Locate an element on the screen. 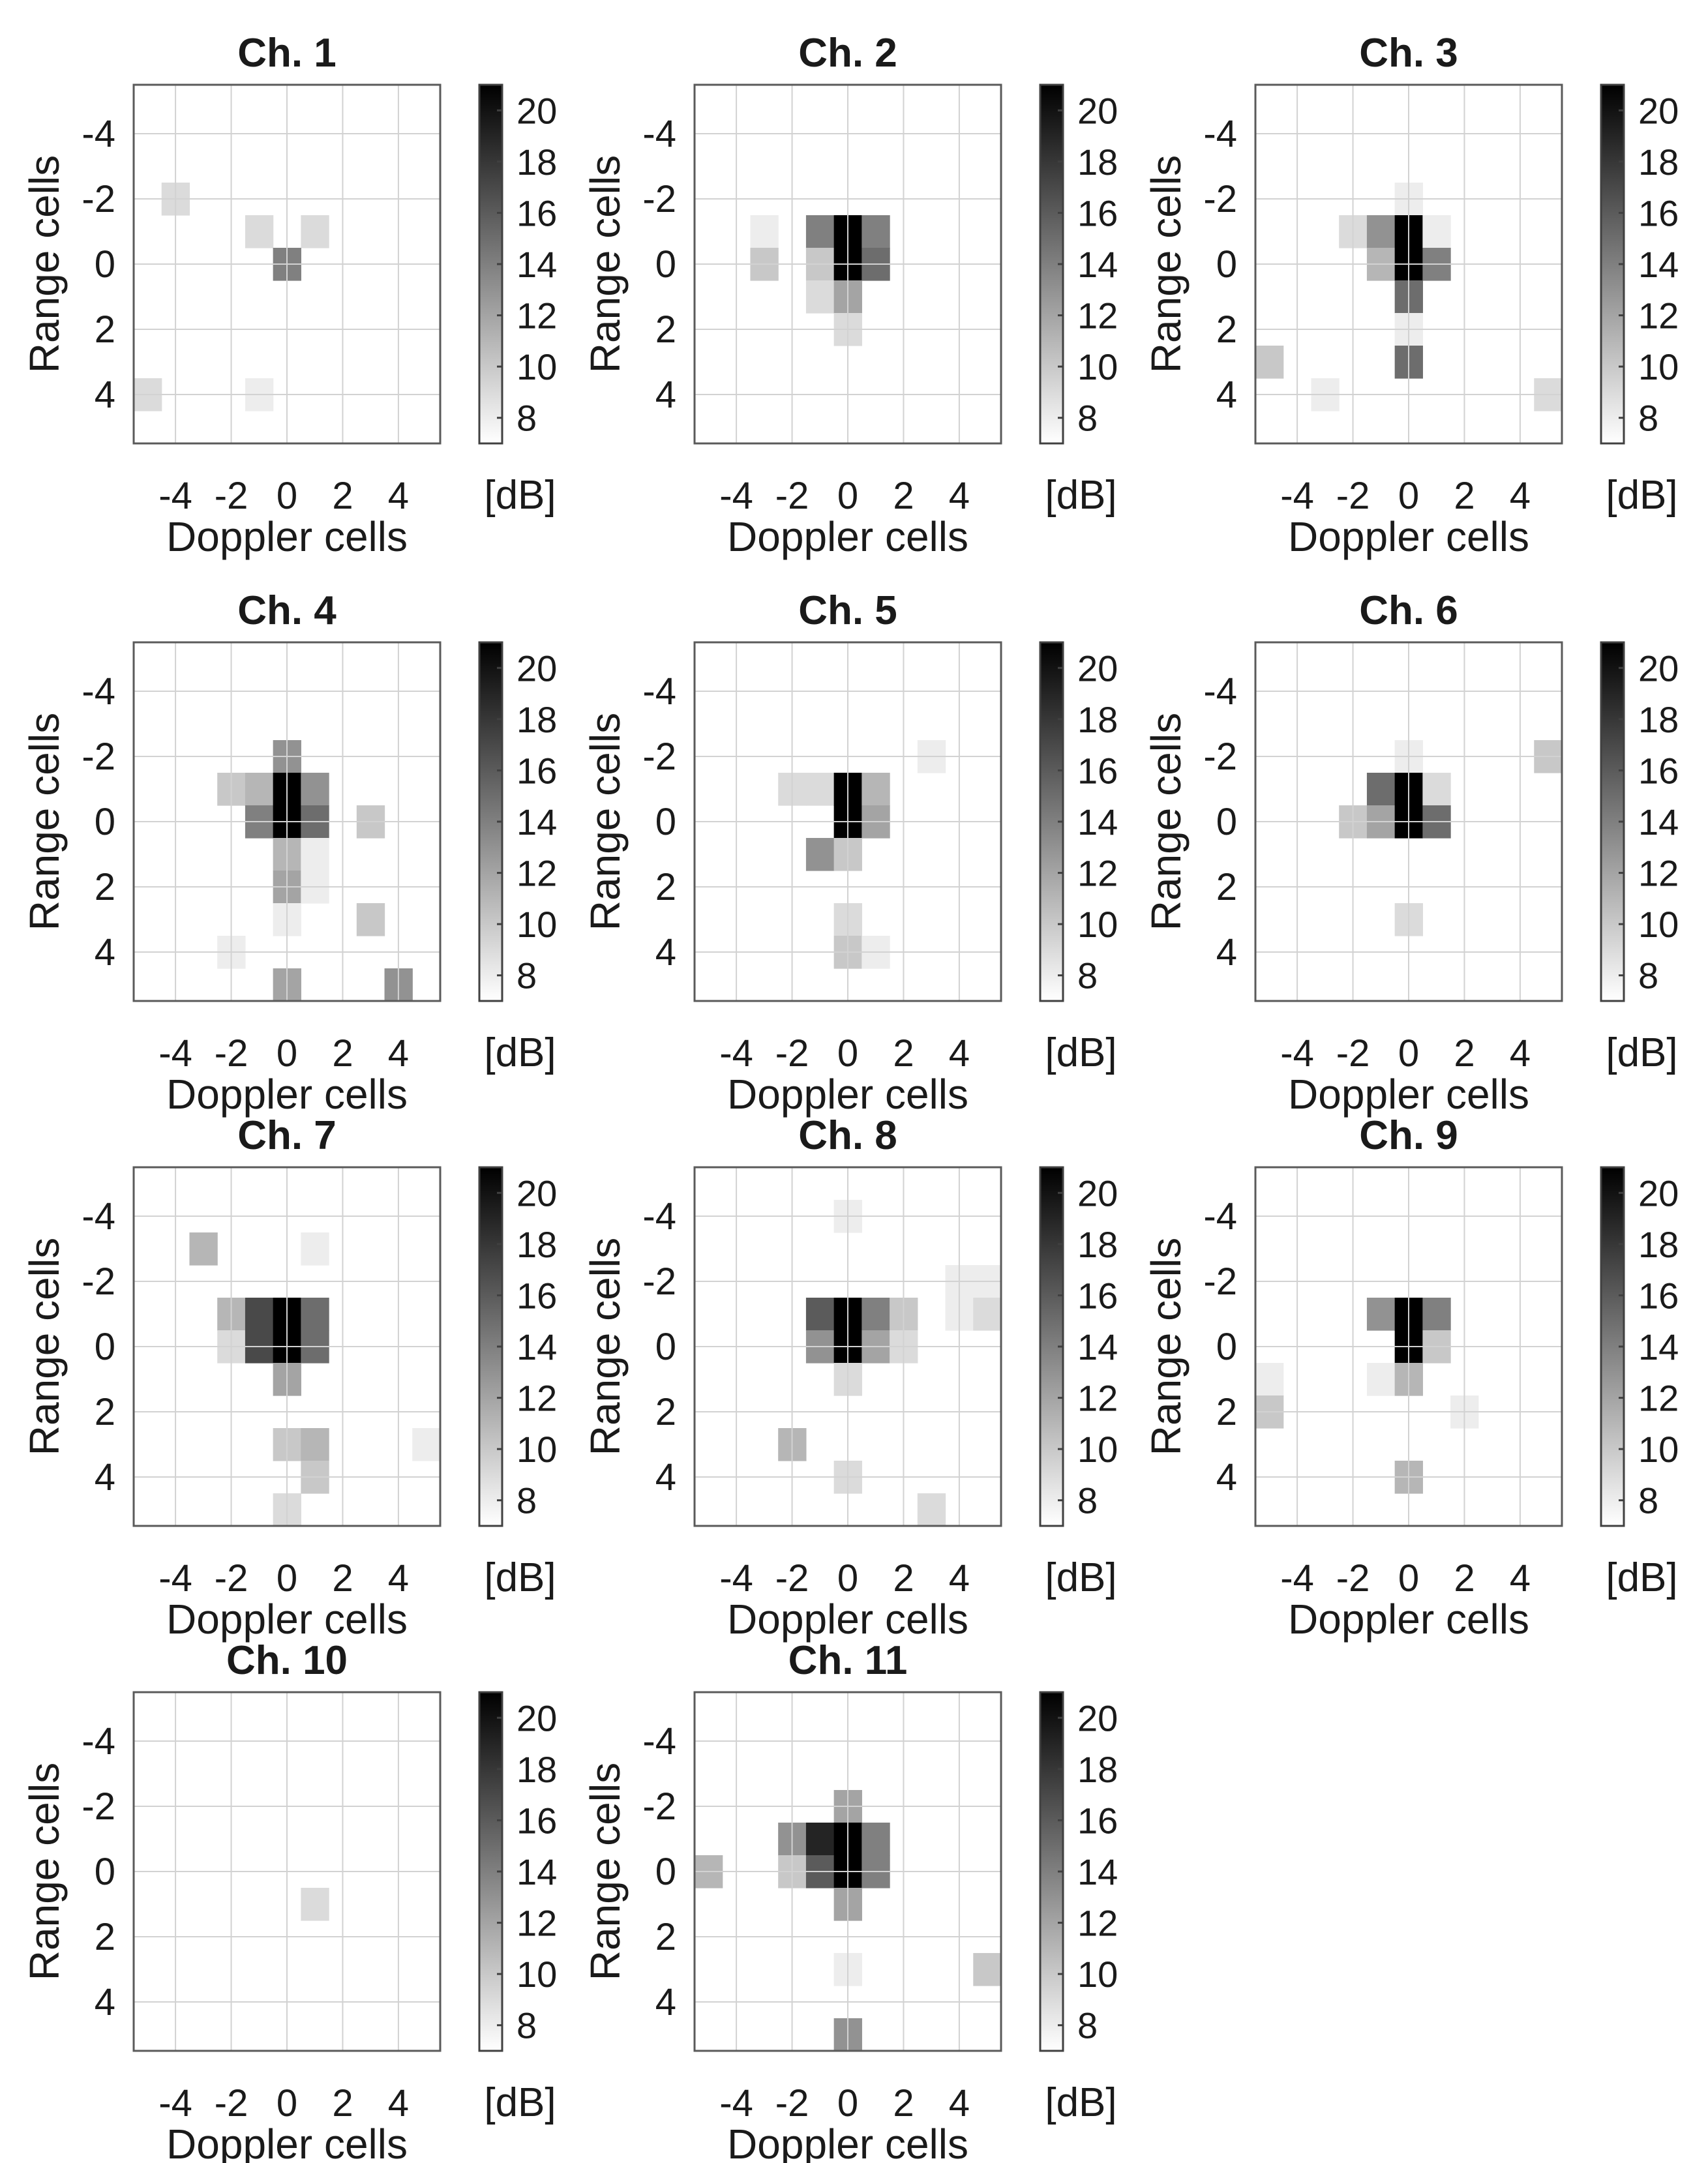 The height and width of the screenshot is (2163, 1708). panel-title: Ch. 3 is located at coordinates (1408, 53).